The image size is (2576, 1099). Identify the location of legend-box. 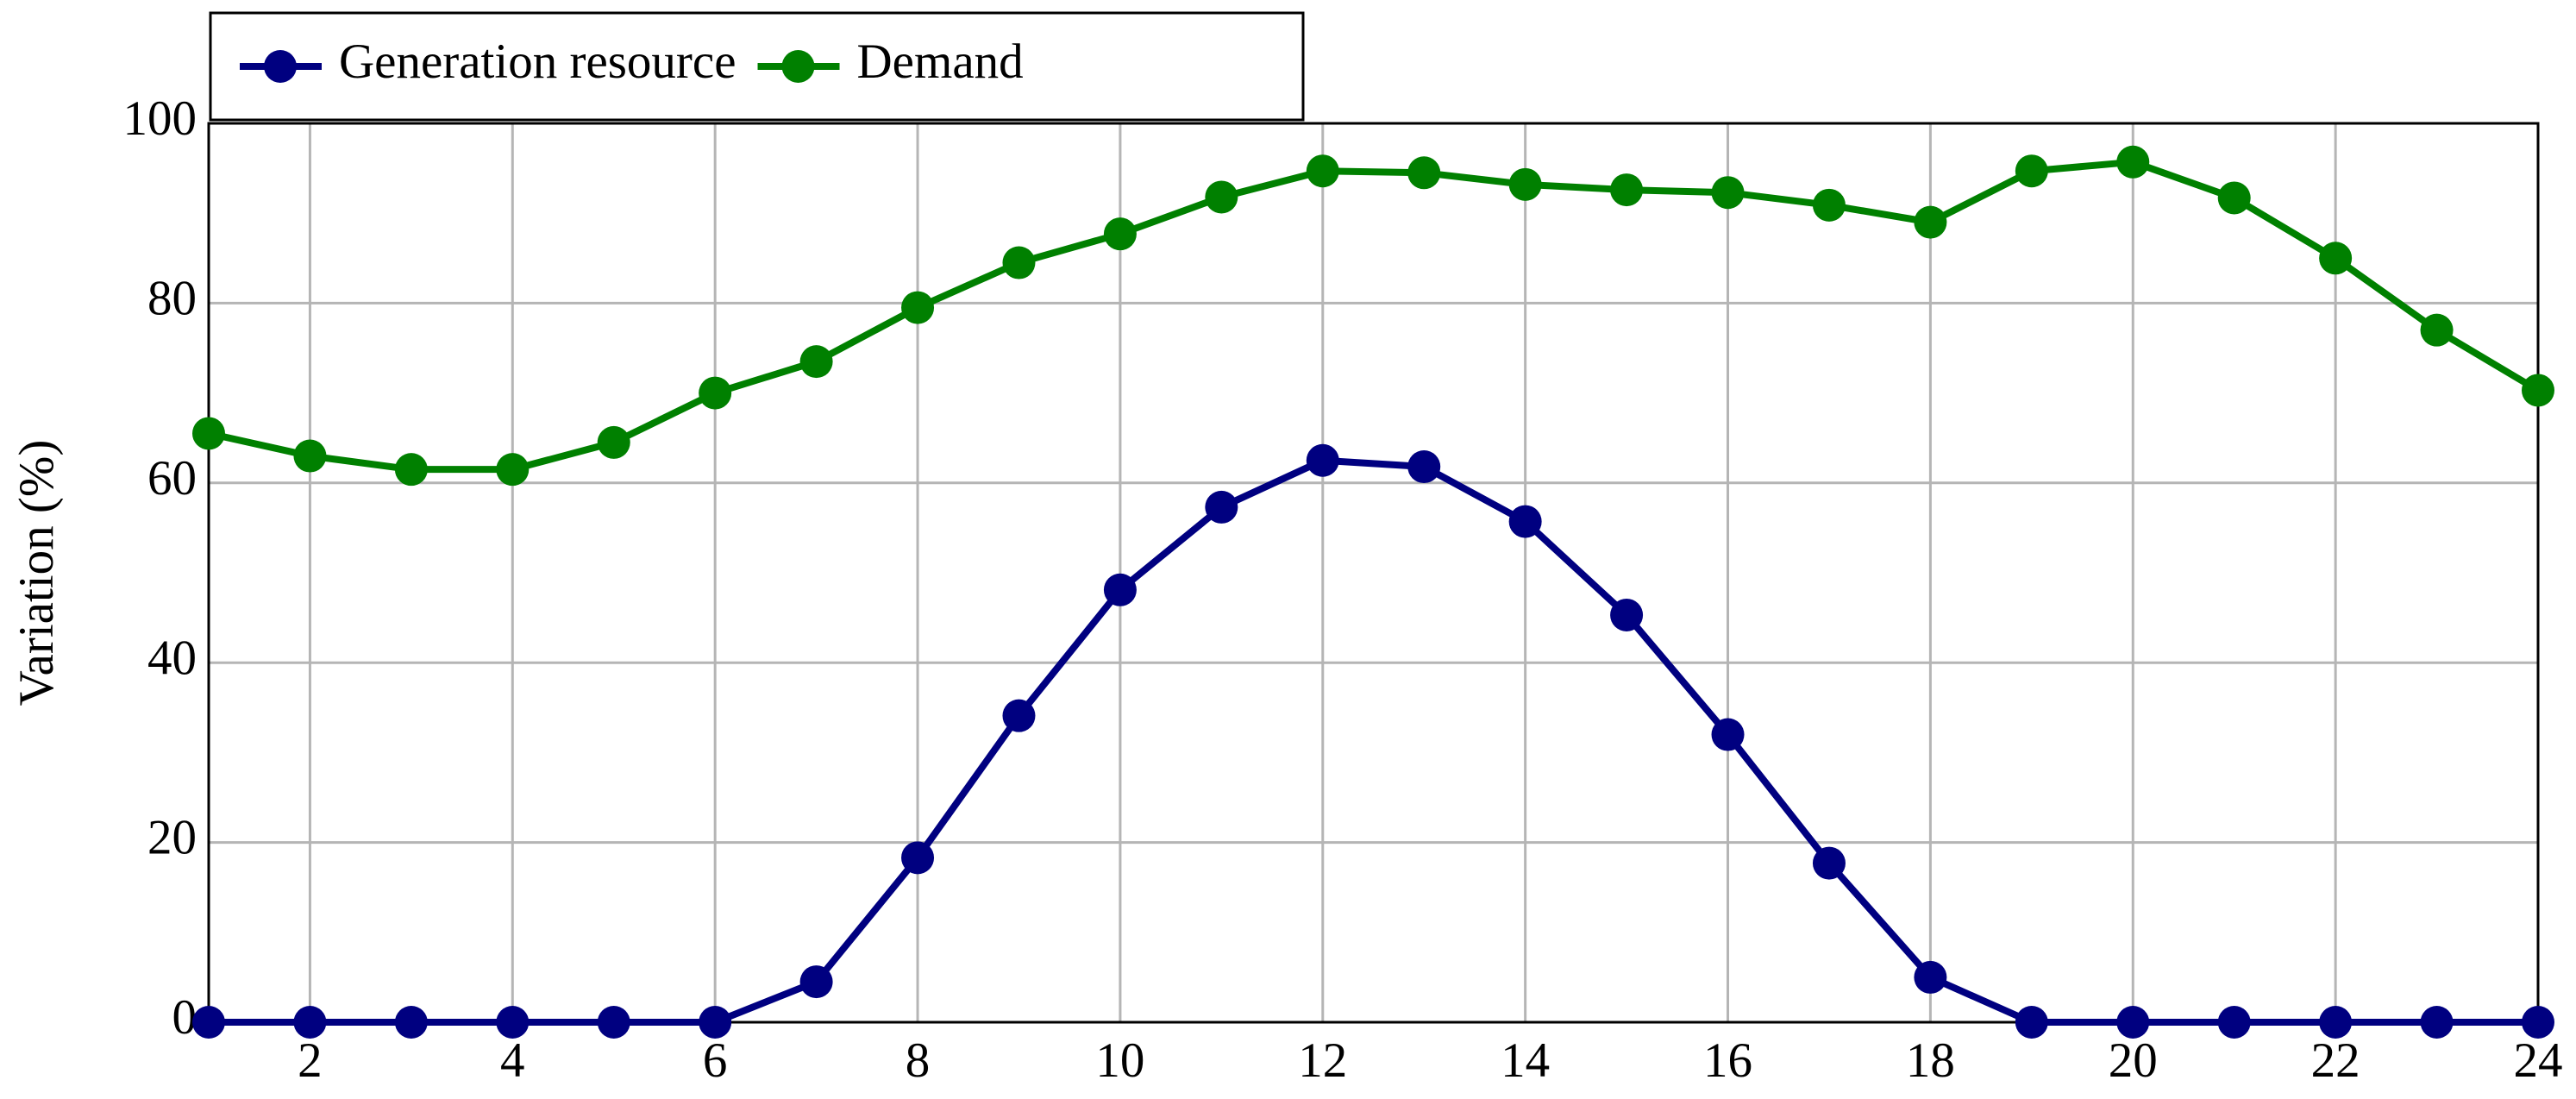
(757, 66).